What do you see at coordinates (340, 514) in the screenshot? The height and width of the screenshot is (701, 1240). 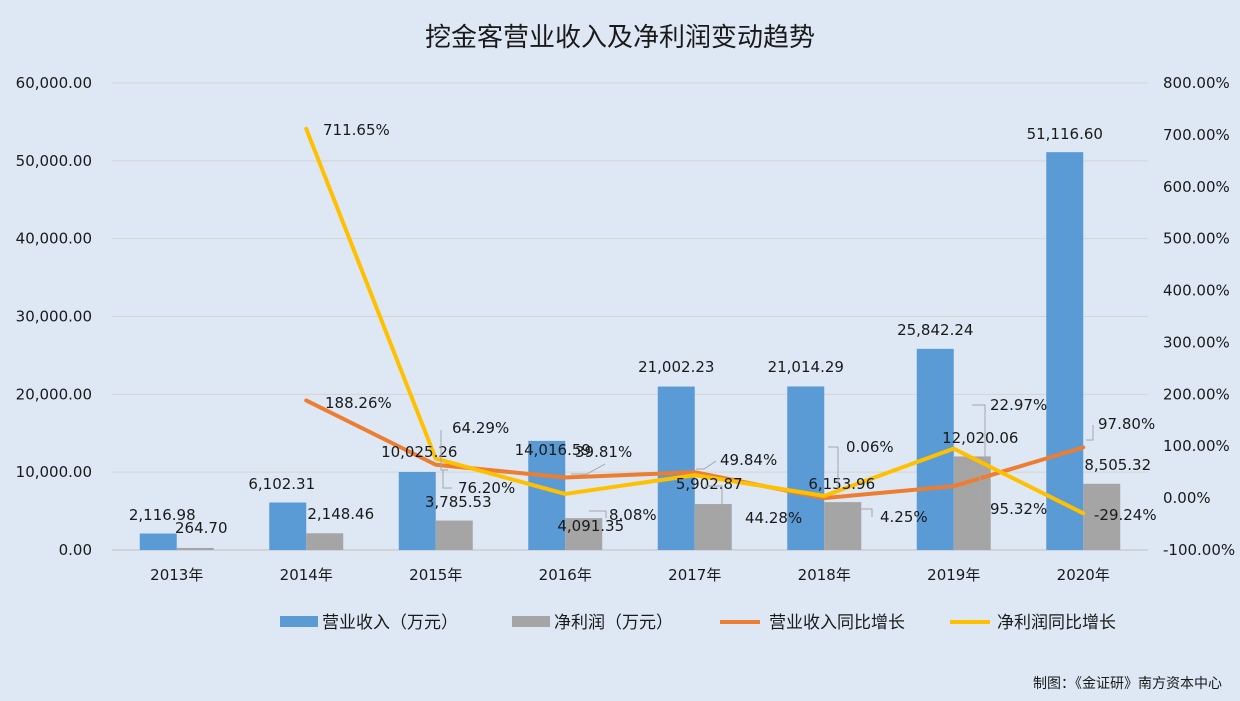 I see `net-profit-value-label: 2,148.46` at bounding box center [340, 514].